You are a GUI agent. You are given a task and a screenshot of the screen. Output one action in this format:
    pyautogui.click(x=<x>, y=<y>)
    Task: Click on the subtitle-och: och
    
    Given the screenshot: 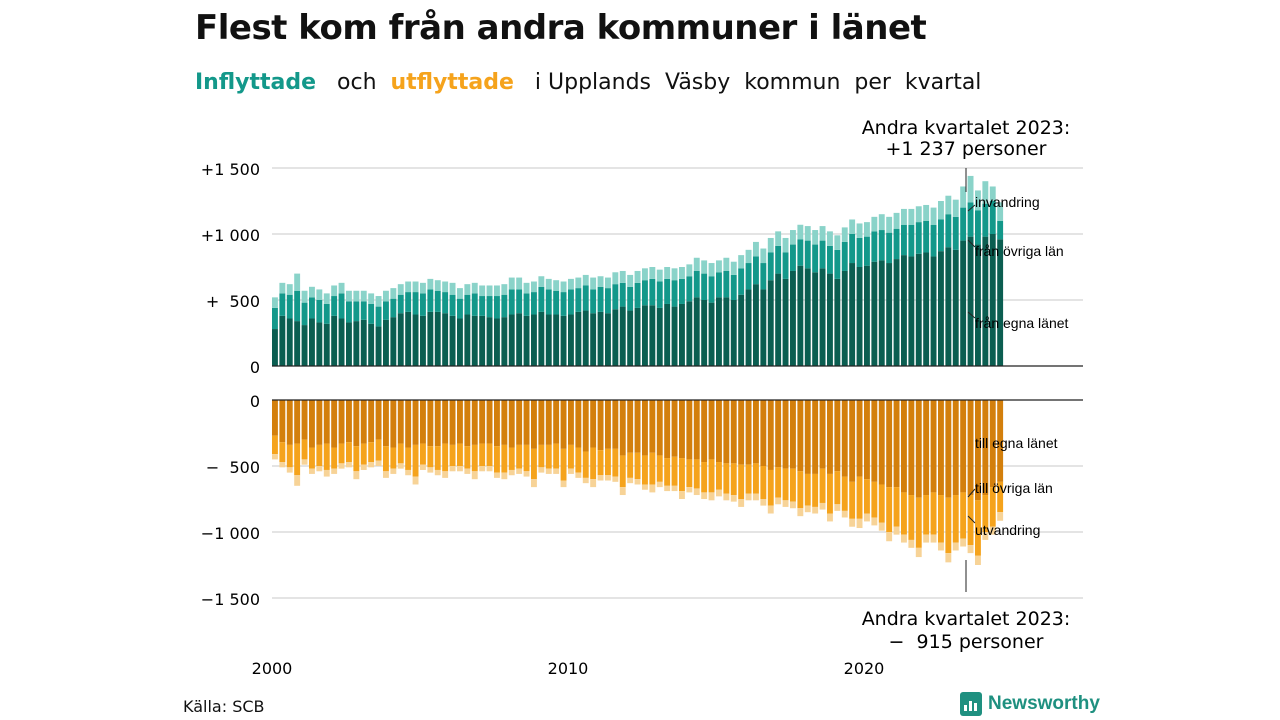 What is the action you would take?
    pyautogui.click(x=357, y=82)
    